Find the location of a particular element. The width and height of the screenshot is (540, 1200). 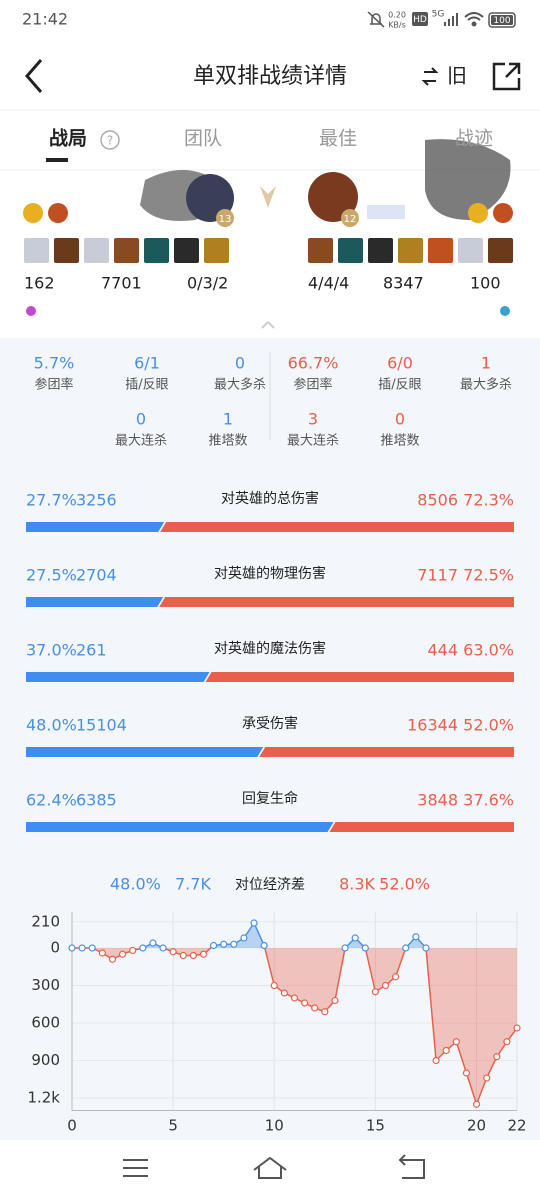

left-percent: 37.0% is located at coordinates (51, 650).